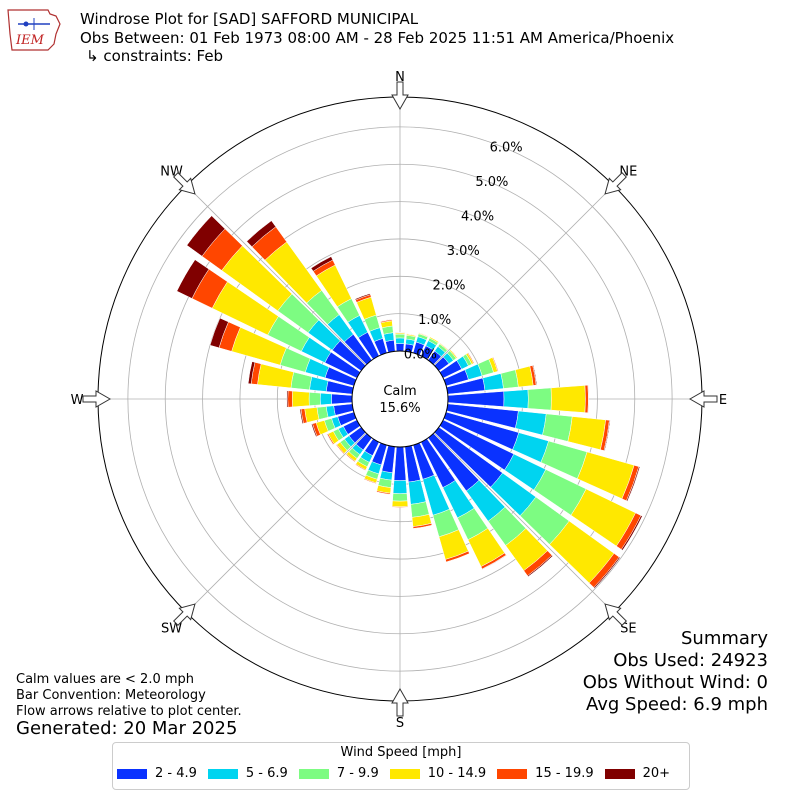 This screenshot has height=800, width=800. Describe the element at coordinates (677, 704) in the screenshot. I see `summary-avg-speed: Avg Speed: 6.9 mph` at that location.